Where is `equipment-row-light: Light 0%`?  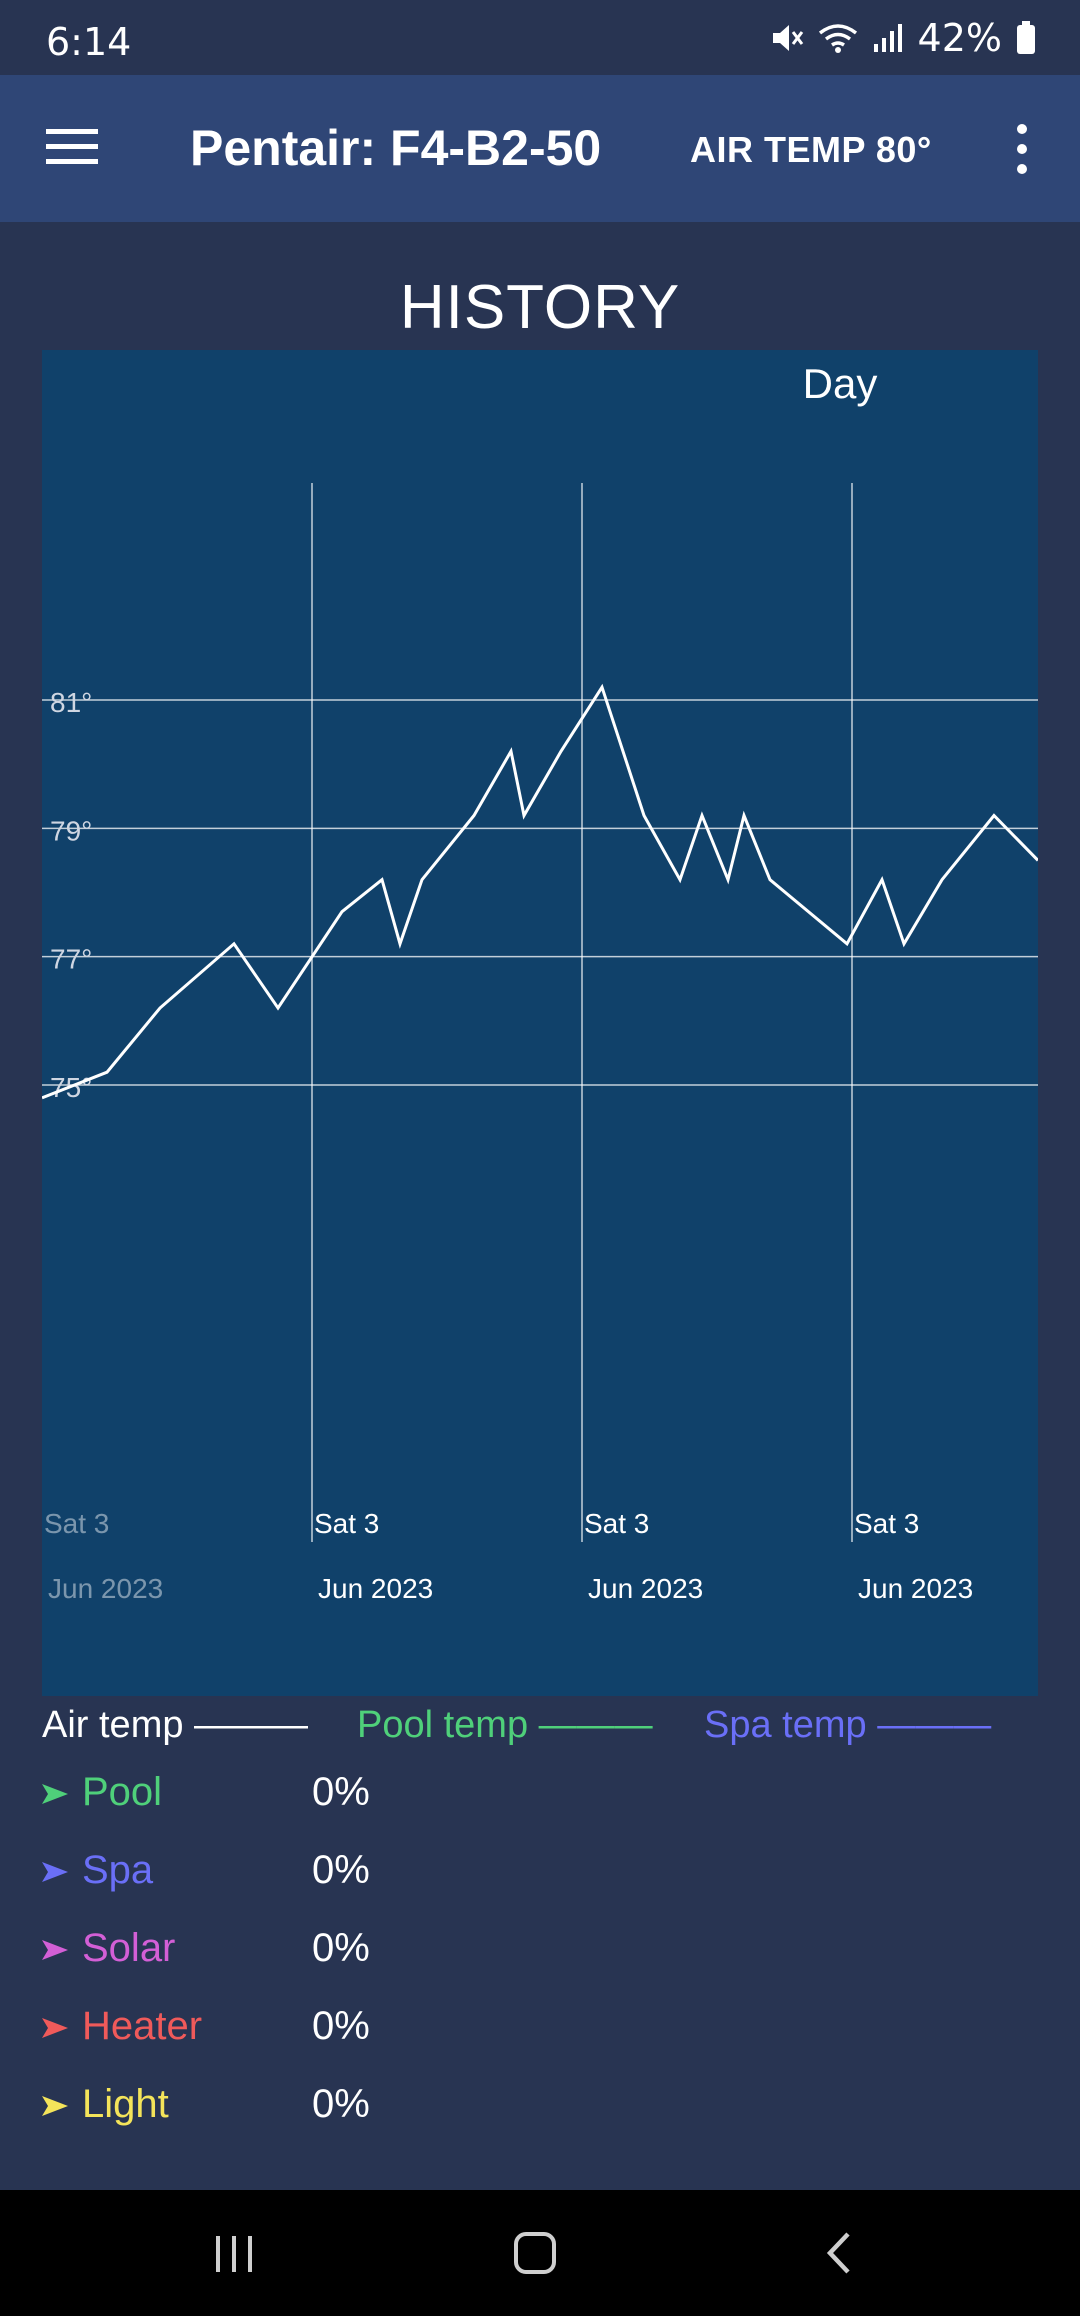 equipment-row-light: Light 0% is located at coordinates (342, 2110).